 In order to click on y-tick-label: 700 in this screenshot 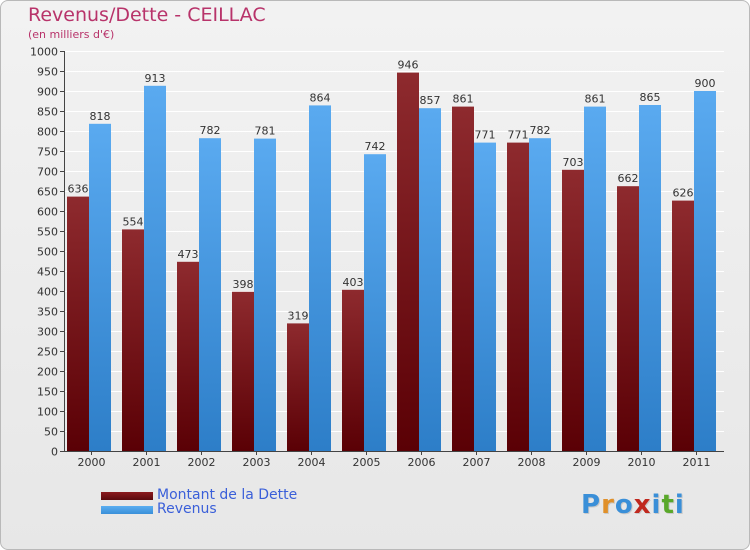, I will do `click(47, 172)`.